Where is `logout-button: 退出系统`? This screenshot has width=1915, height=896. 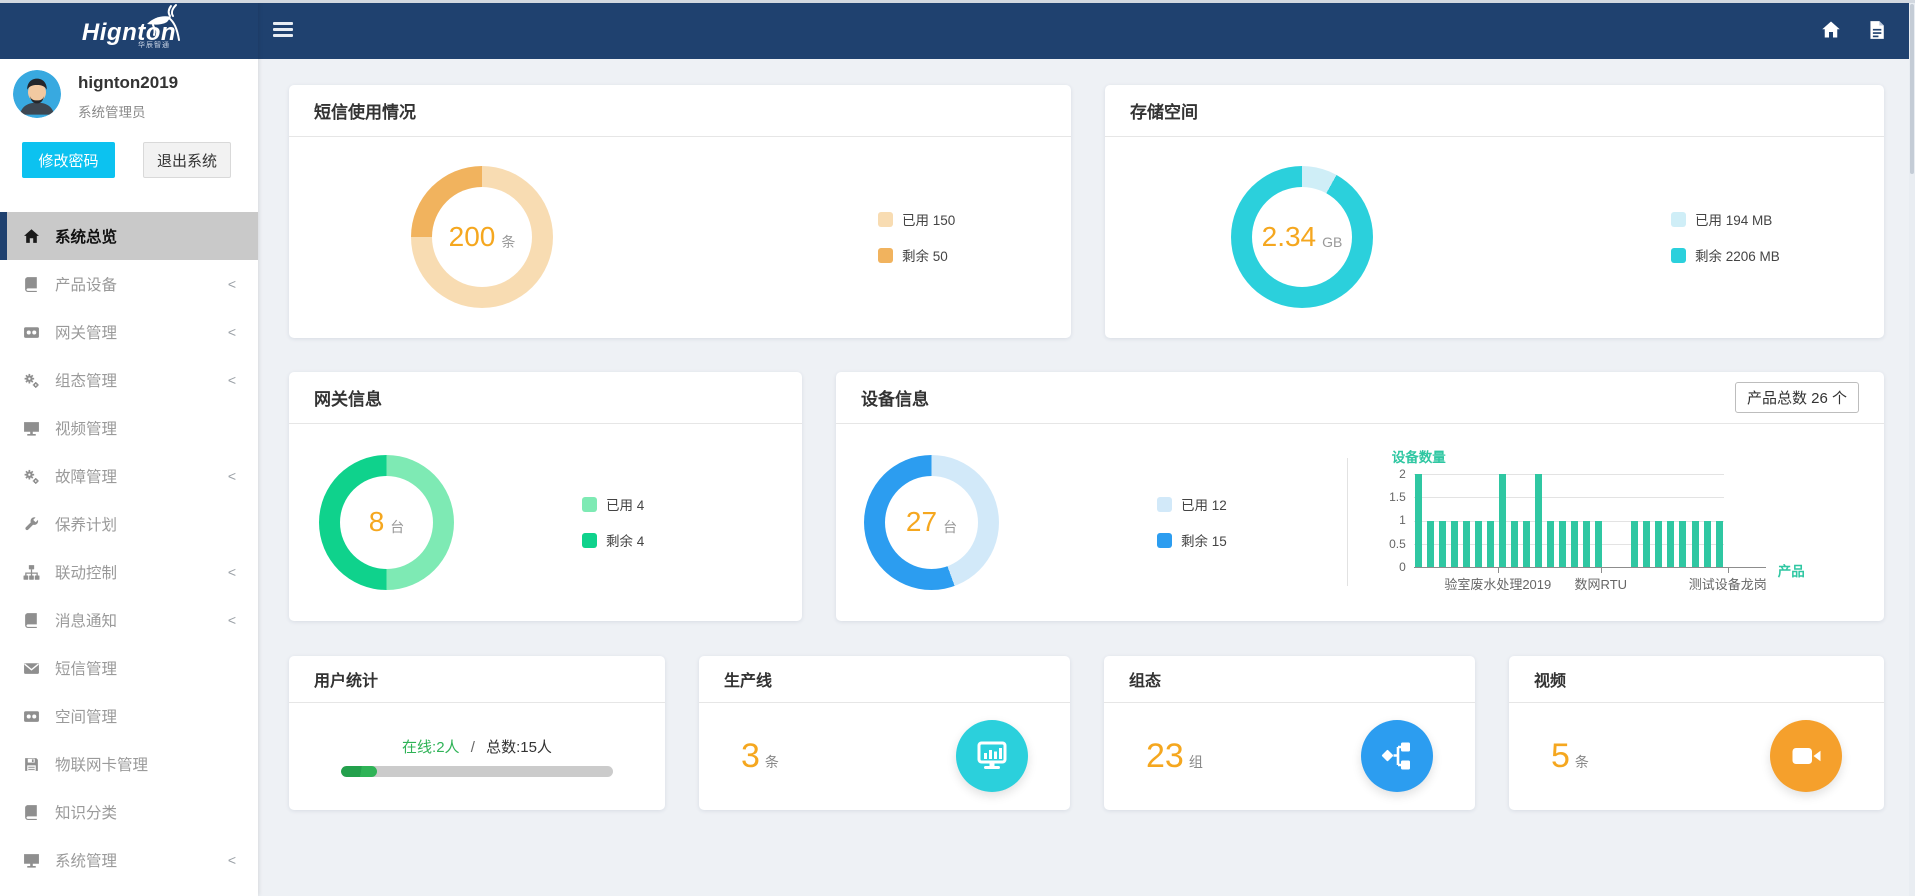
logout-button: 退出系统 is located at coordinates (187, 160).